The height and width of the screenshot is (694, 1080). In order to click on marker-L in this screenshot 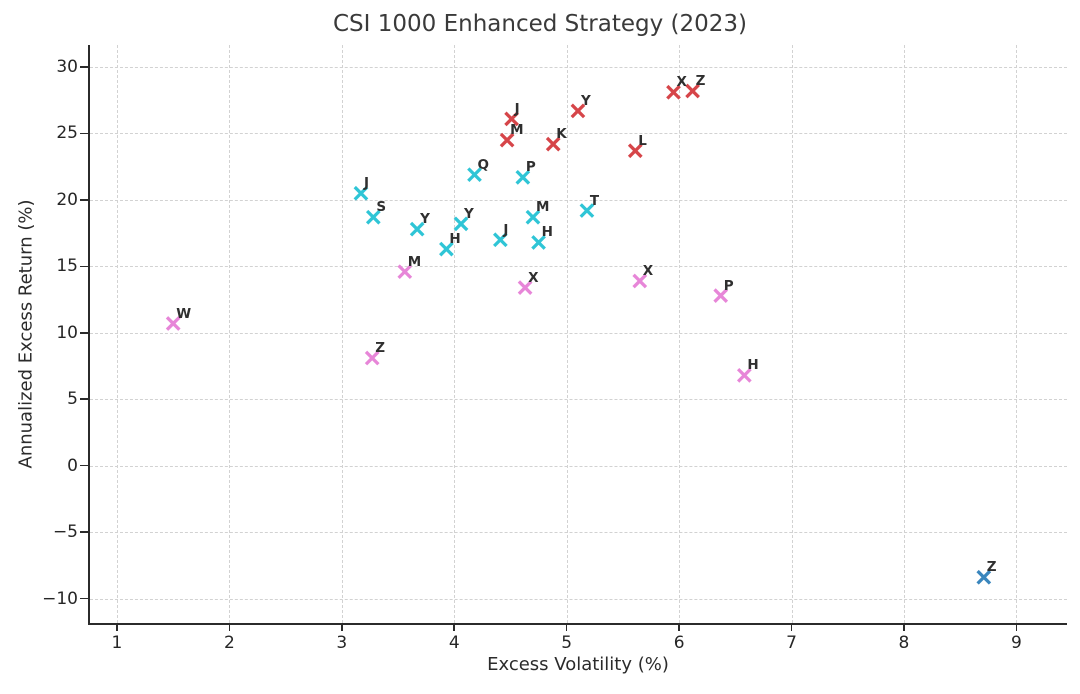, I will do `click(635, 151)`.